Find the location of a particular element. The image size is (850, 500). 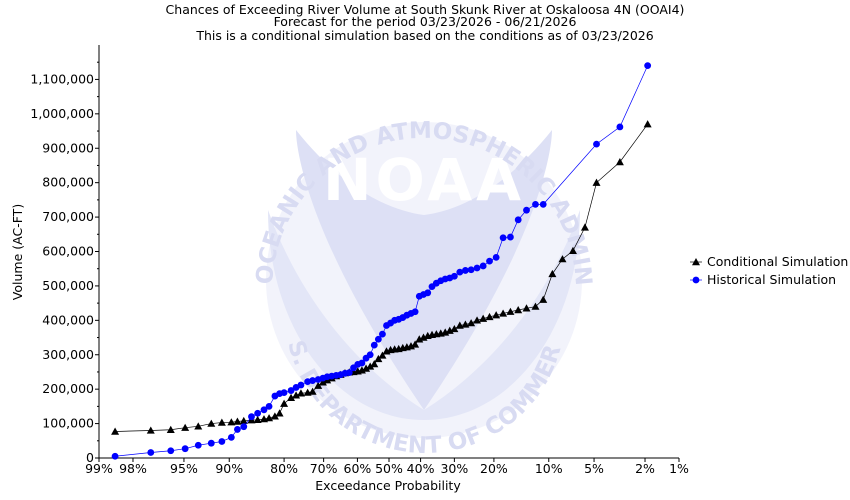

y-tick-label: 500,000 is located at coordinates (68, 285).